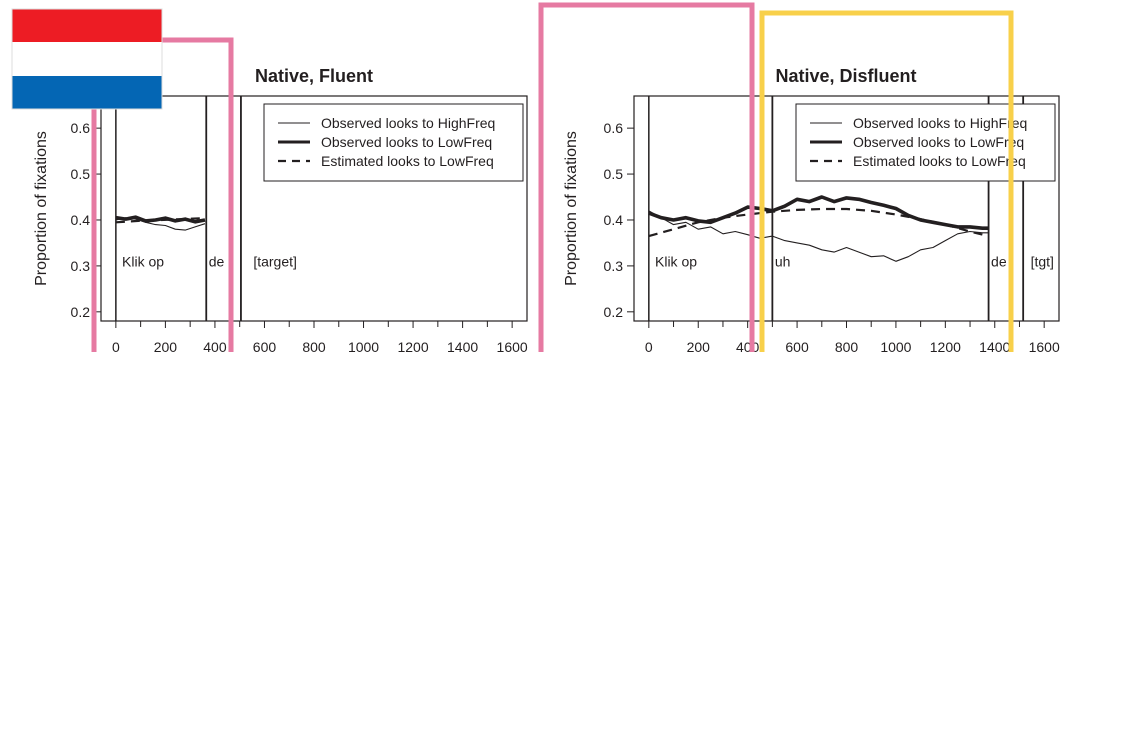 This screenshot has width=1126, height=746. I want to click on series-line-lowfreq-estimated, so click(818, 222).